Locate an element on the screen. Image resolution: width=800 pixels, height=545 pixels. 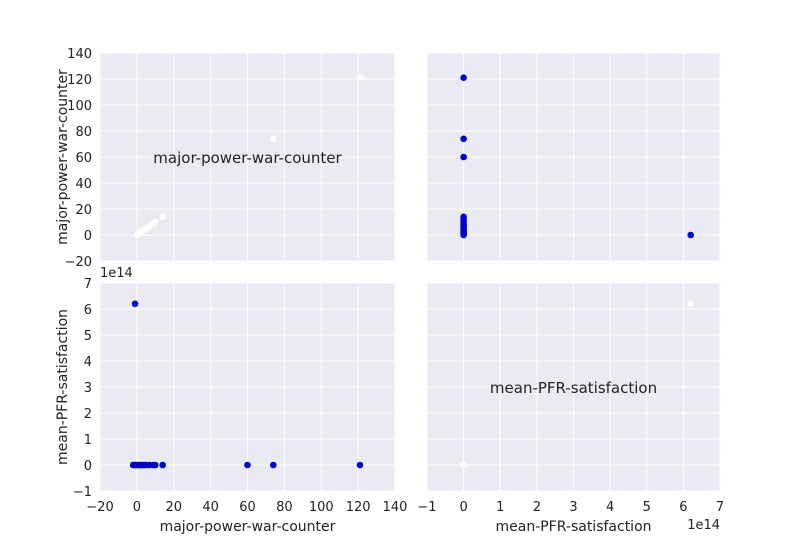
y-tick-label: 100 is located at coordinates (79, 106).